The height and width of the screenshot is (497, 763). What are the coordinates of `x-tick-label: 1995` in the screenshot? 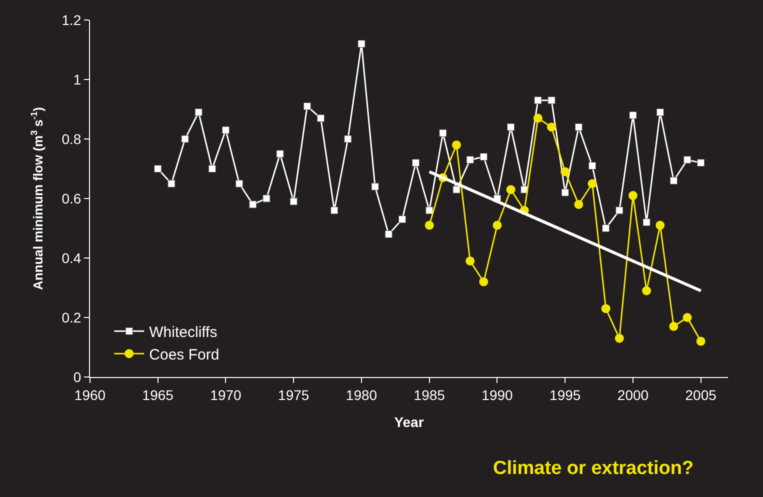 It's located at (565, 394).